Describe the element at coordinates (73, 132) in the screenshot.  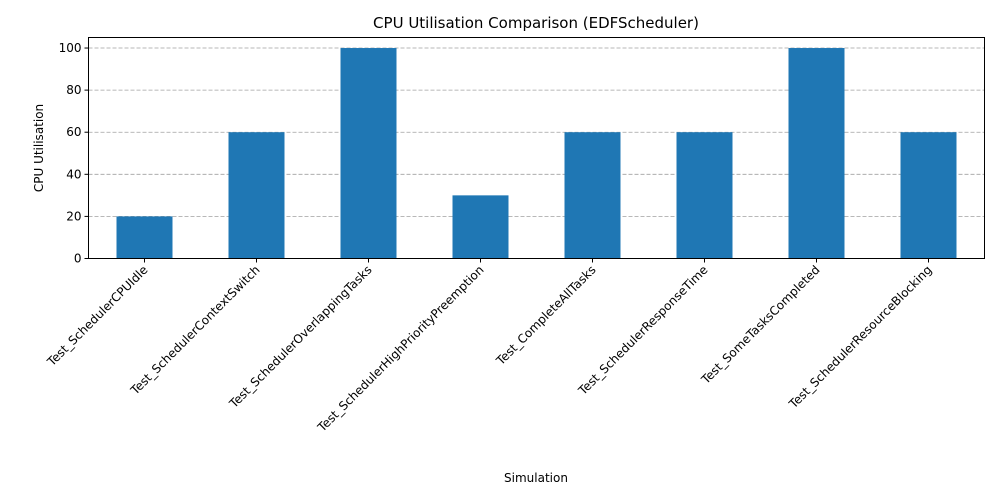
I see `y-tick-label: 60` at that location.